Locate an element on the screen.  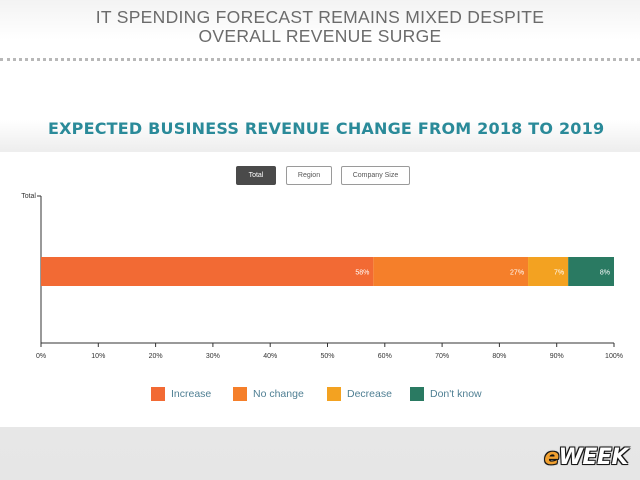
data-label-increase: 58% is located at coordinates (362, 273).